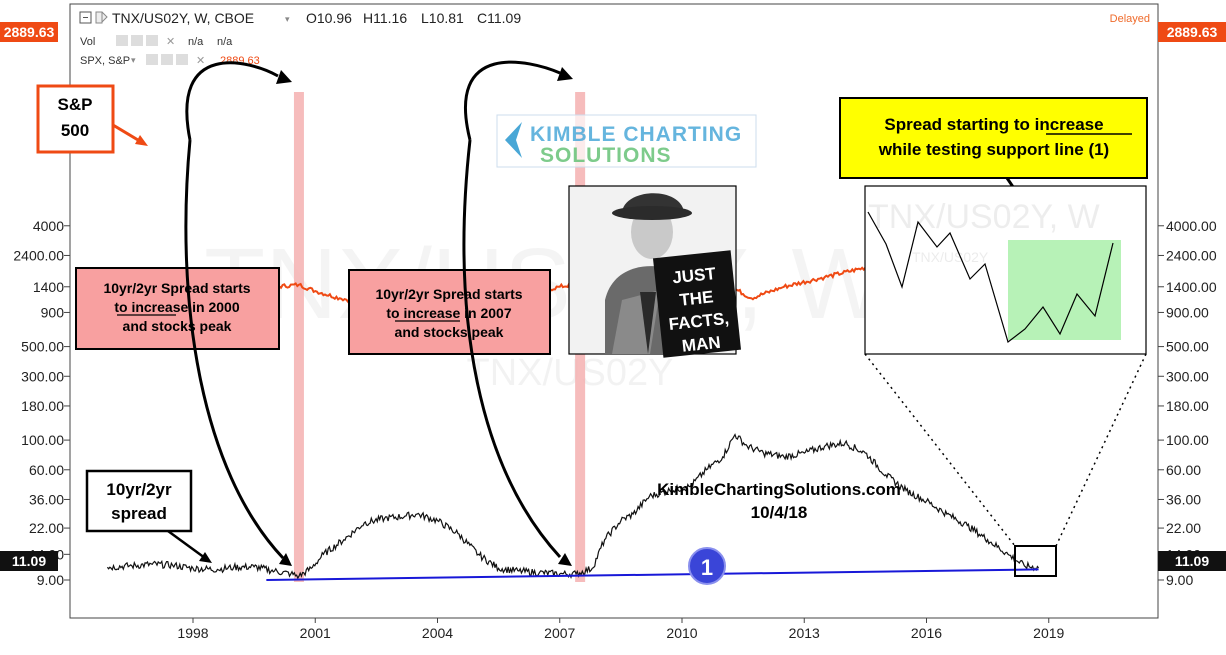  What do you see at coordinates (48, 287) in the screenshot?
I see `y-tick-label-left: 1400` at bounding box center [48, 287].